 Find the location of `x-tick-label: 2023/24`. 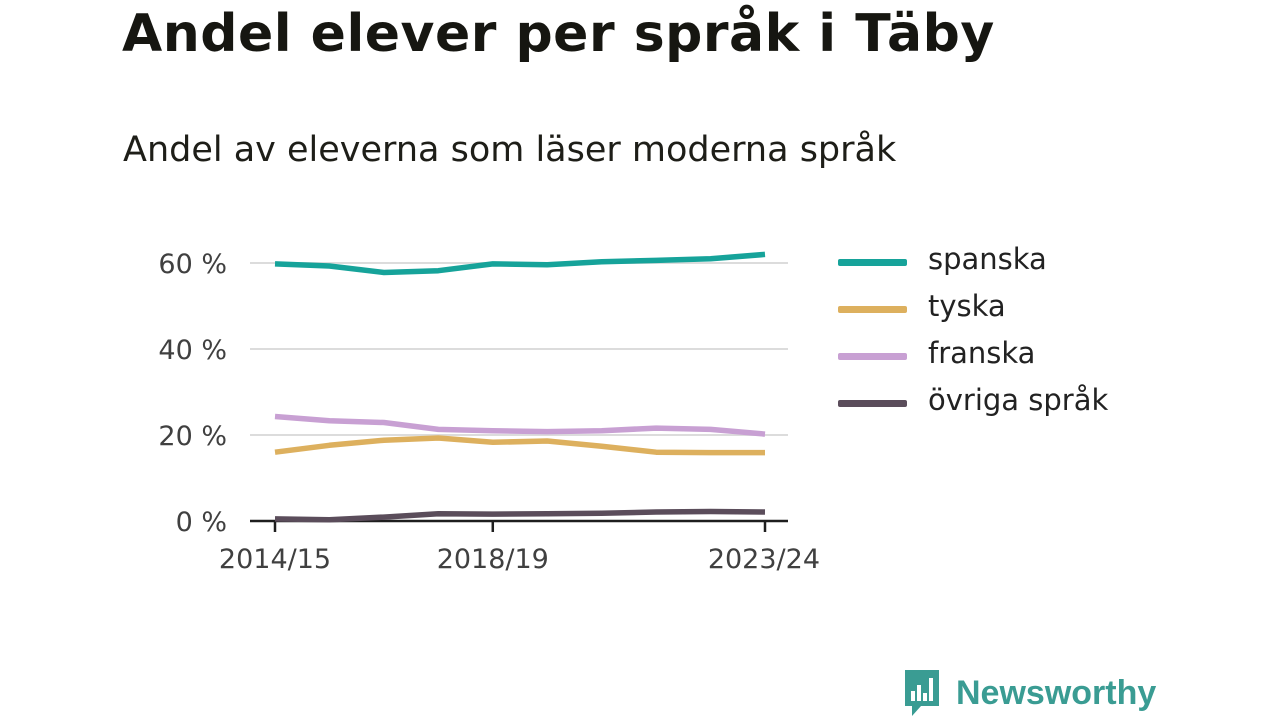

x-tick-label: 2023/24 is located at coordinates (764, 559).